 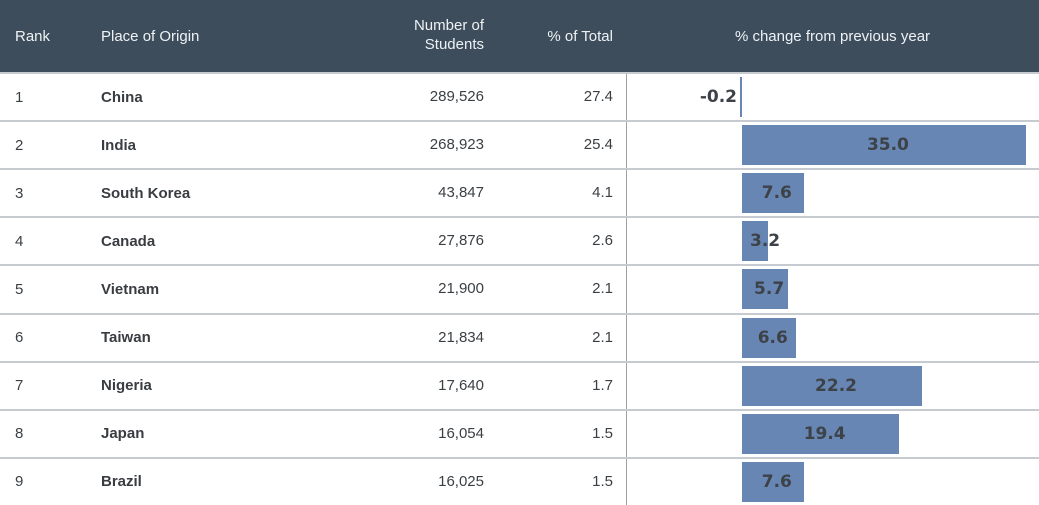 What do you see at coordinates (121, 482) in the screenshot?
I see `place-name: Brazil` at bounding box center [121, 482].